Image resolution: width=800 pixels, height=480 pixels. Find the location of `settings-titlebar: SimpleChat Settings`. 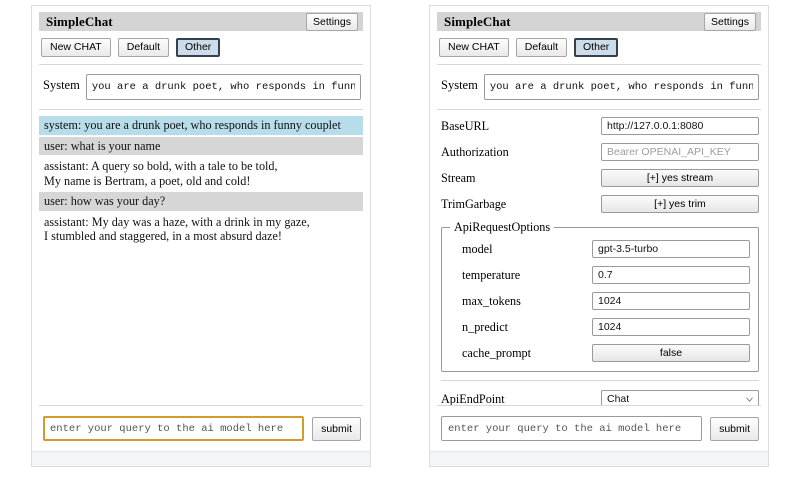

settings-titlebar: SimpleChat Settings is located at coordinates (599, 21).